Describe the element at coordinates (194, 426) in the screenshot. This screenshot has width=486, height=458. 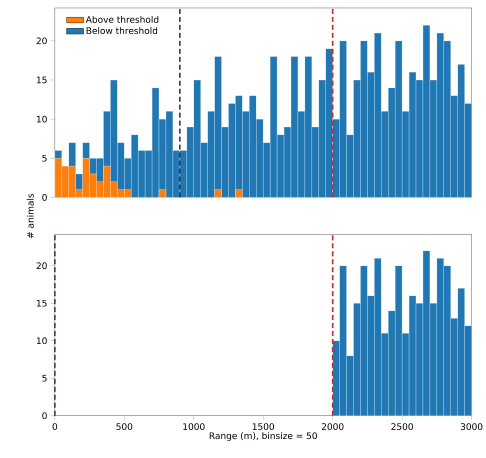
I see `x-tick-label: 1000` at that location.